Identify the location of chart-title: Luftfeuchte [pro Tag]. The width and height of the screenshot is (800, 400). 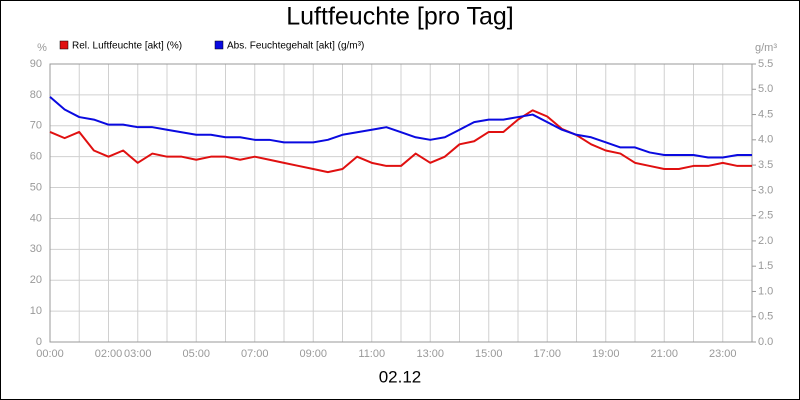
(399, 17).